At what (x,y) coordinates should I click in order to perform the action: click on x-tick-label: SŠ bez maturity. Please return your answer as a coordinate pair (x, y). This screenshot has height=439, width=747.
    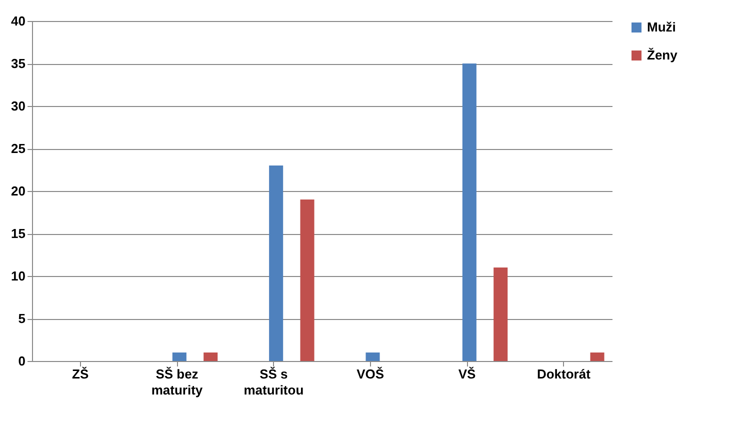
    Looking at the image, I should click on (177, 382).